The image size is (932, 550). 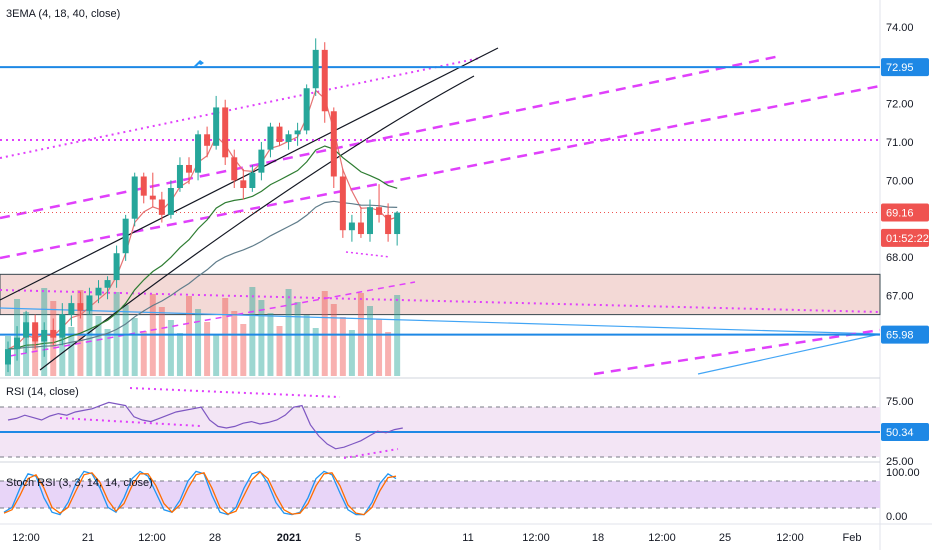 What do you see at coordinates (467, 538) in the screenshot?
I see `time-tick-label: 11` at bounding box center [467, 538].